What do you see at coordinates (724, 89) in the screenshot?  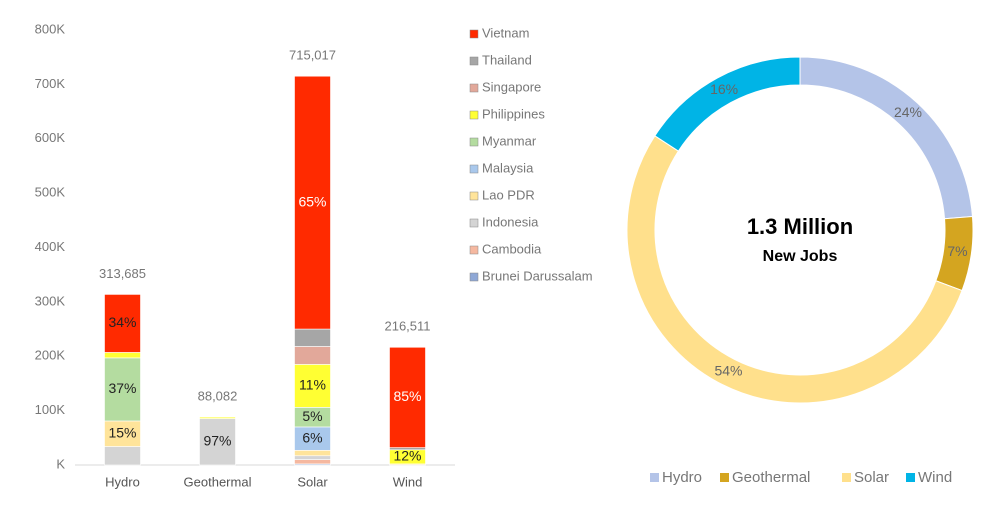 I see `slice-label: 16%` at bounding box center [724, 89].